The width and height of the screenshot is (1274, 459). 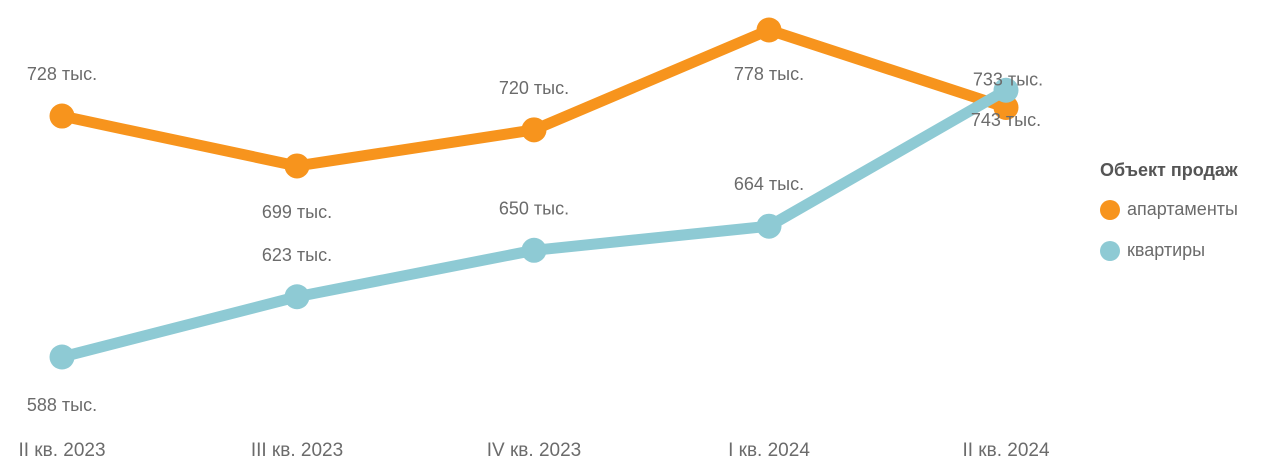 I want to click on legend: Объект продаж апартаменты квартиры, so click(x=1169, y=220).